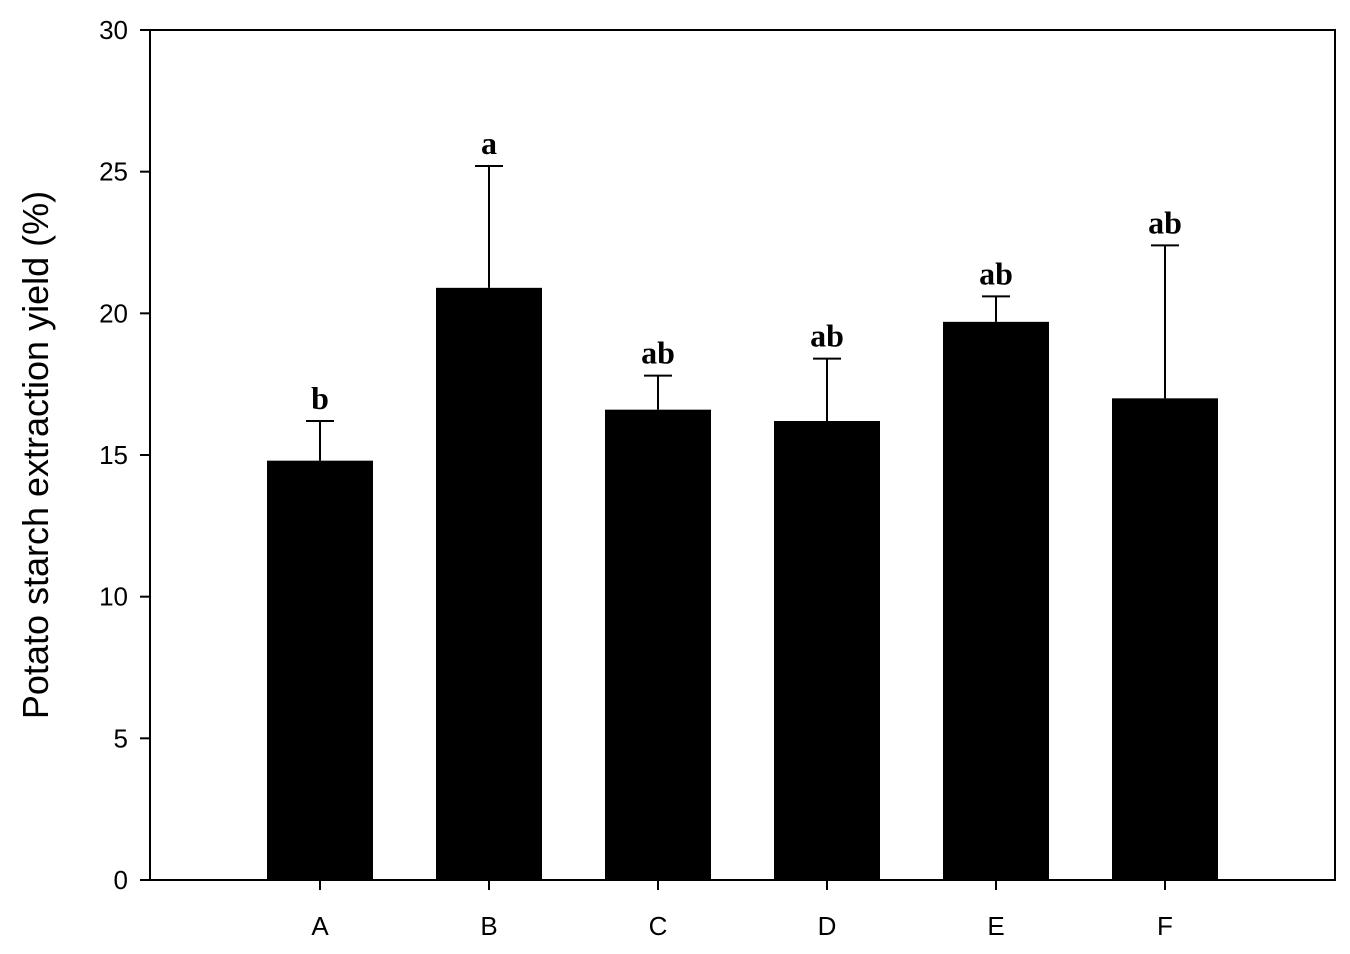 Image resolution: width=1350 pixels, height=954 pixels. I want to click on x-tick-label: D, so click(827, 926).